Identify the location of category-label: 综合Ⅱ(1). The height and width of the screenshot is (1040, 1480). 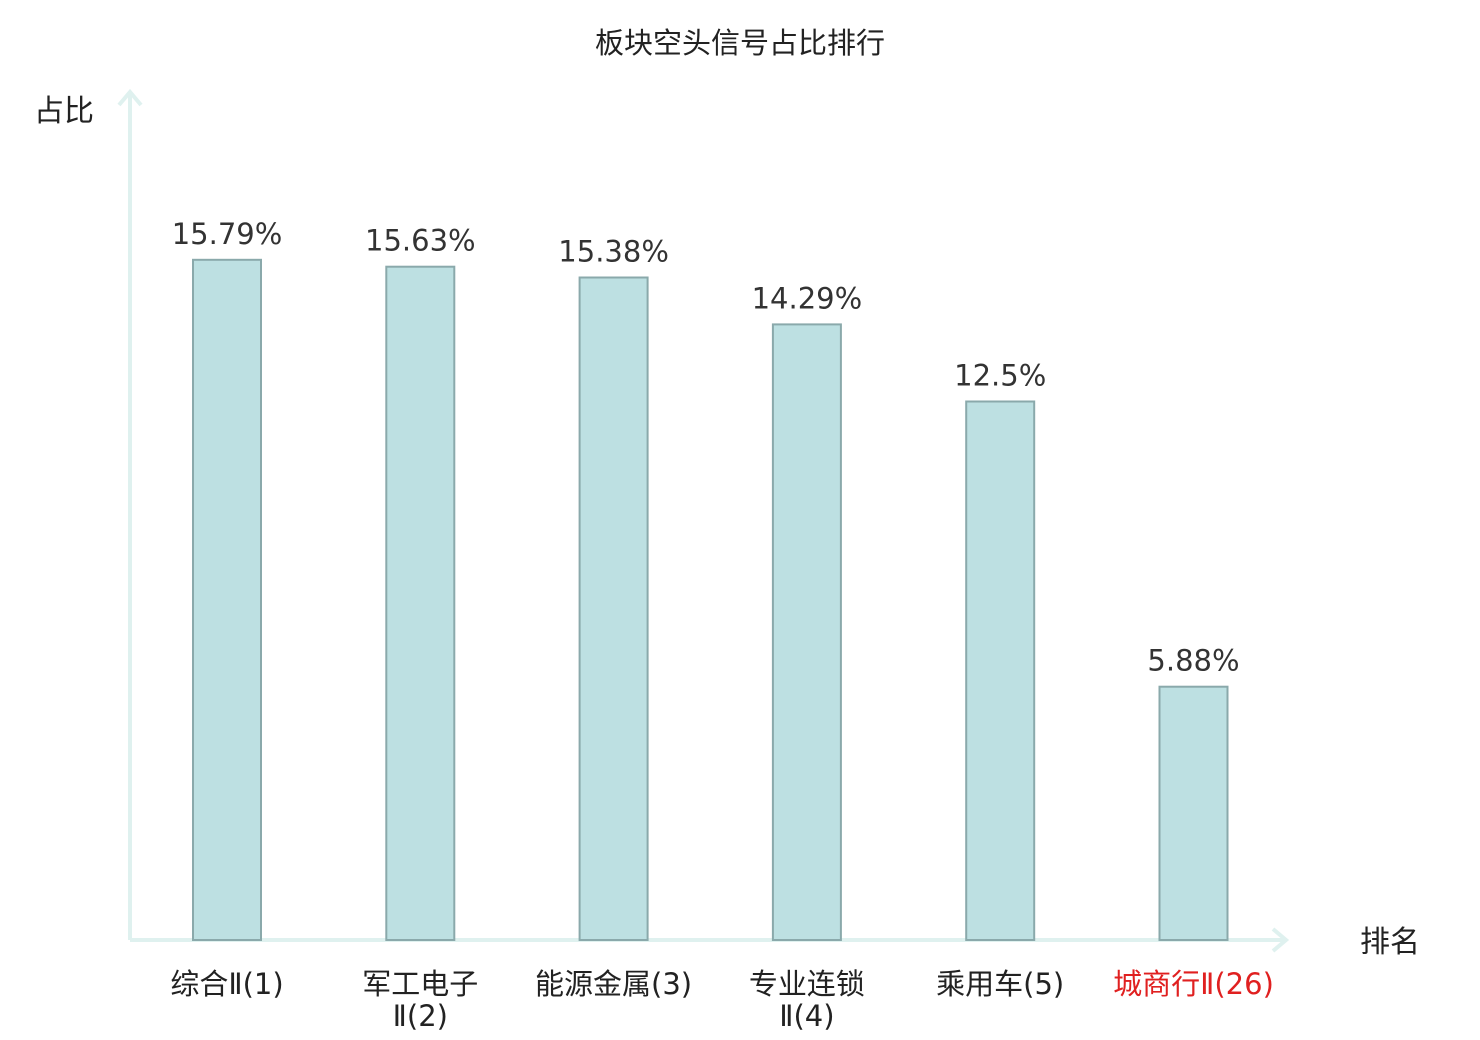
(226, 984).